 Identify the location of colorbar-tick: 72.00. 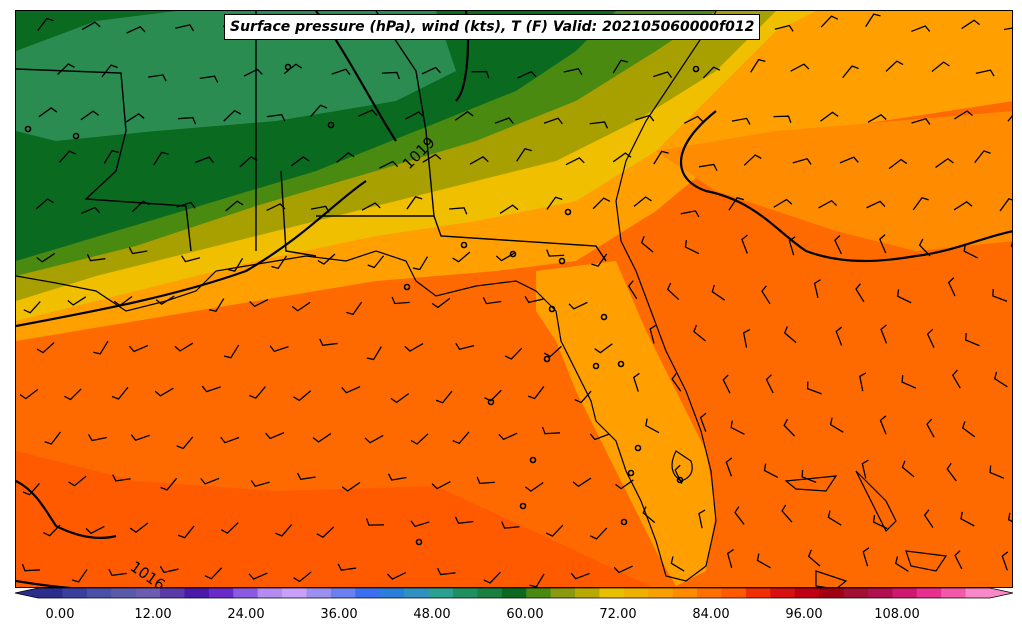
(618, 614).